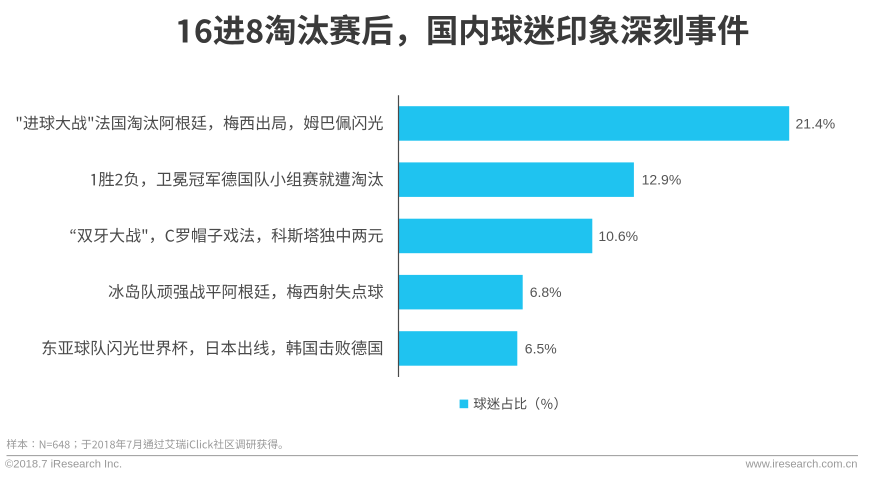 The image size is (869, 479). What do you see at coordinates (618, 236) in the screenshot?
I see `svg-text: 10.6%` at bounding box center [618, 236].